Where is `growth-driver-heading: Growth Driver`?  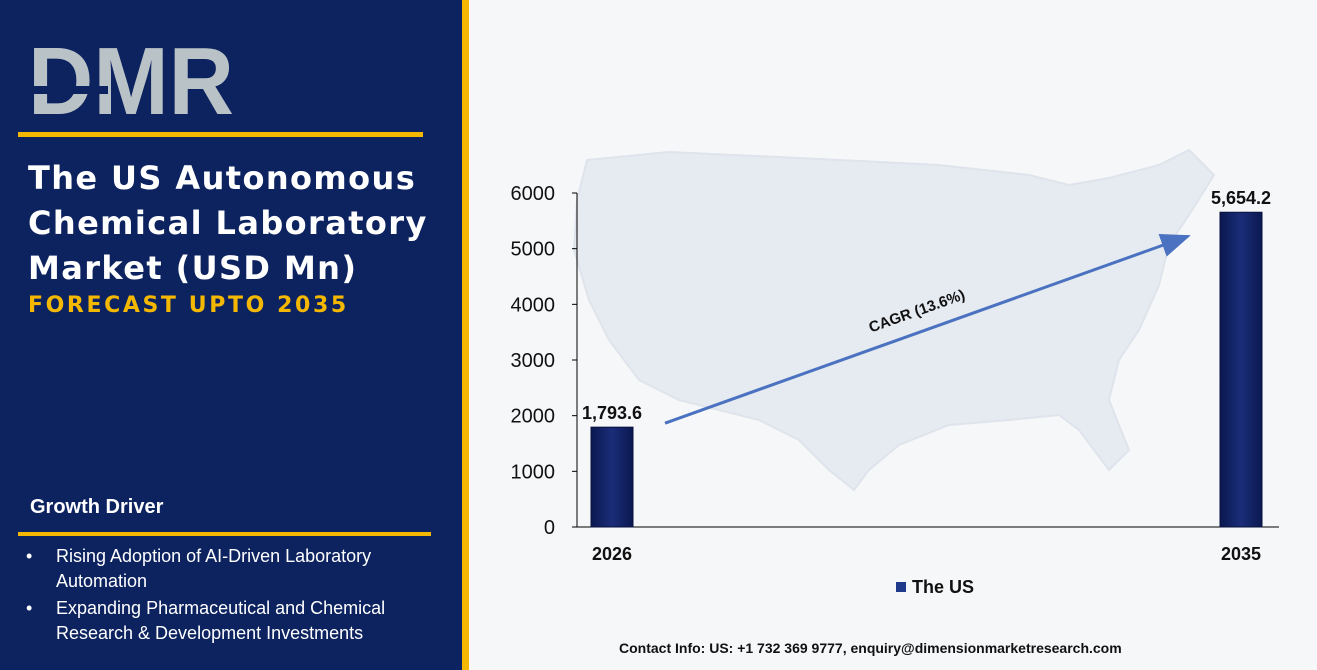 growth-driver-heading: Growth Driver is located at coordinates (97, 507).